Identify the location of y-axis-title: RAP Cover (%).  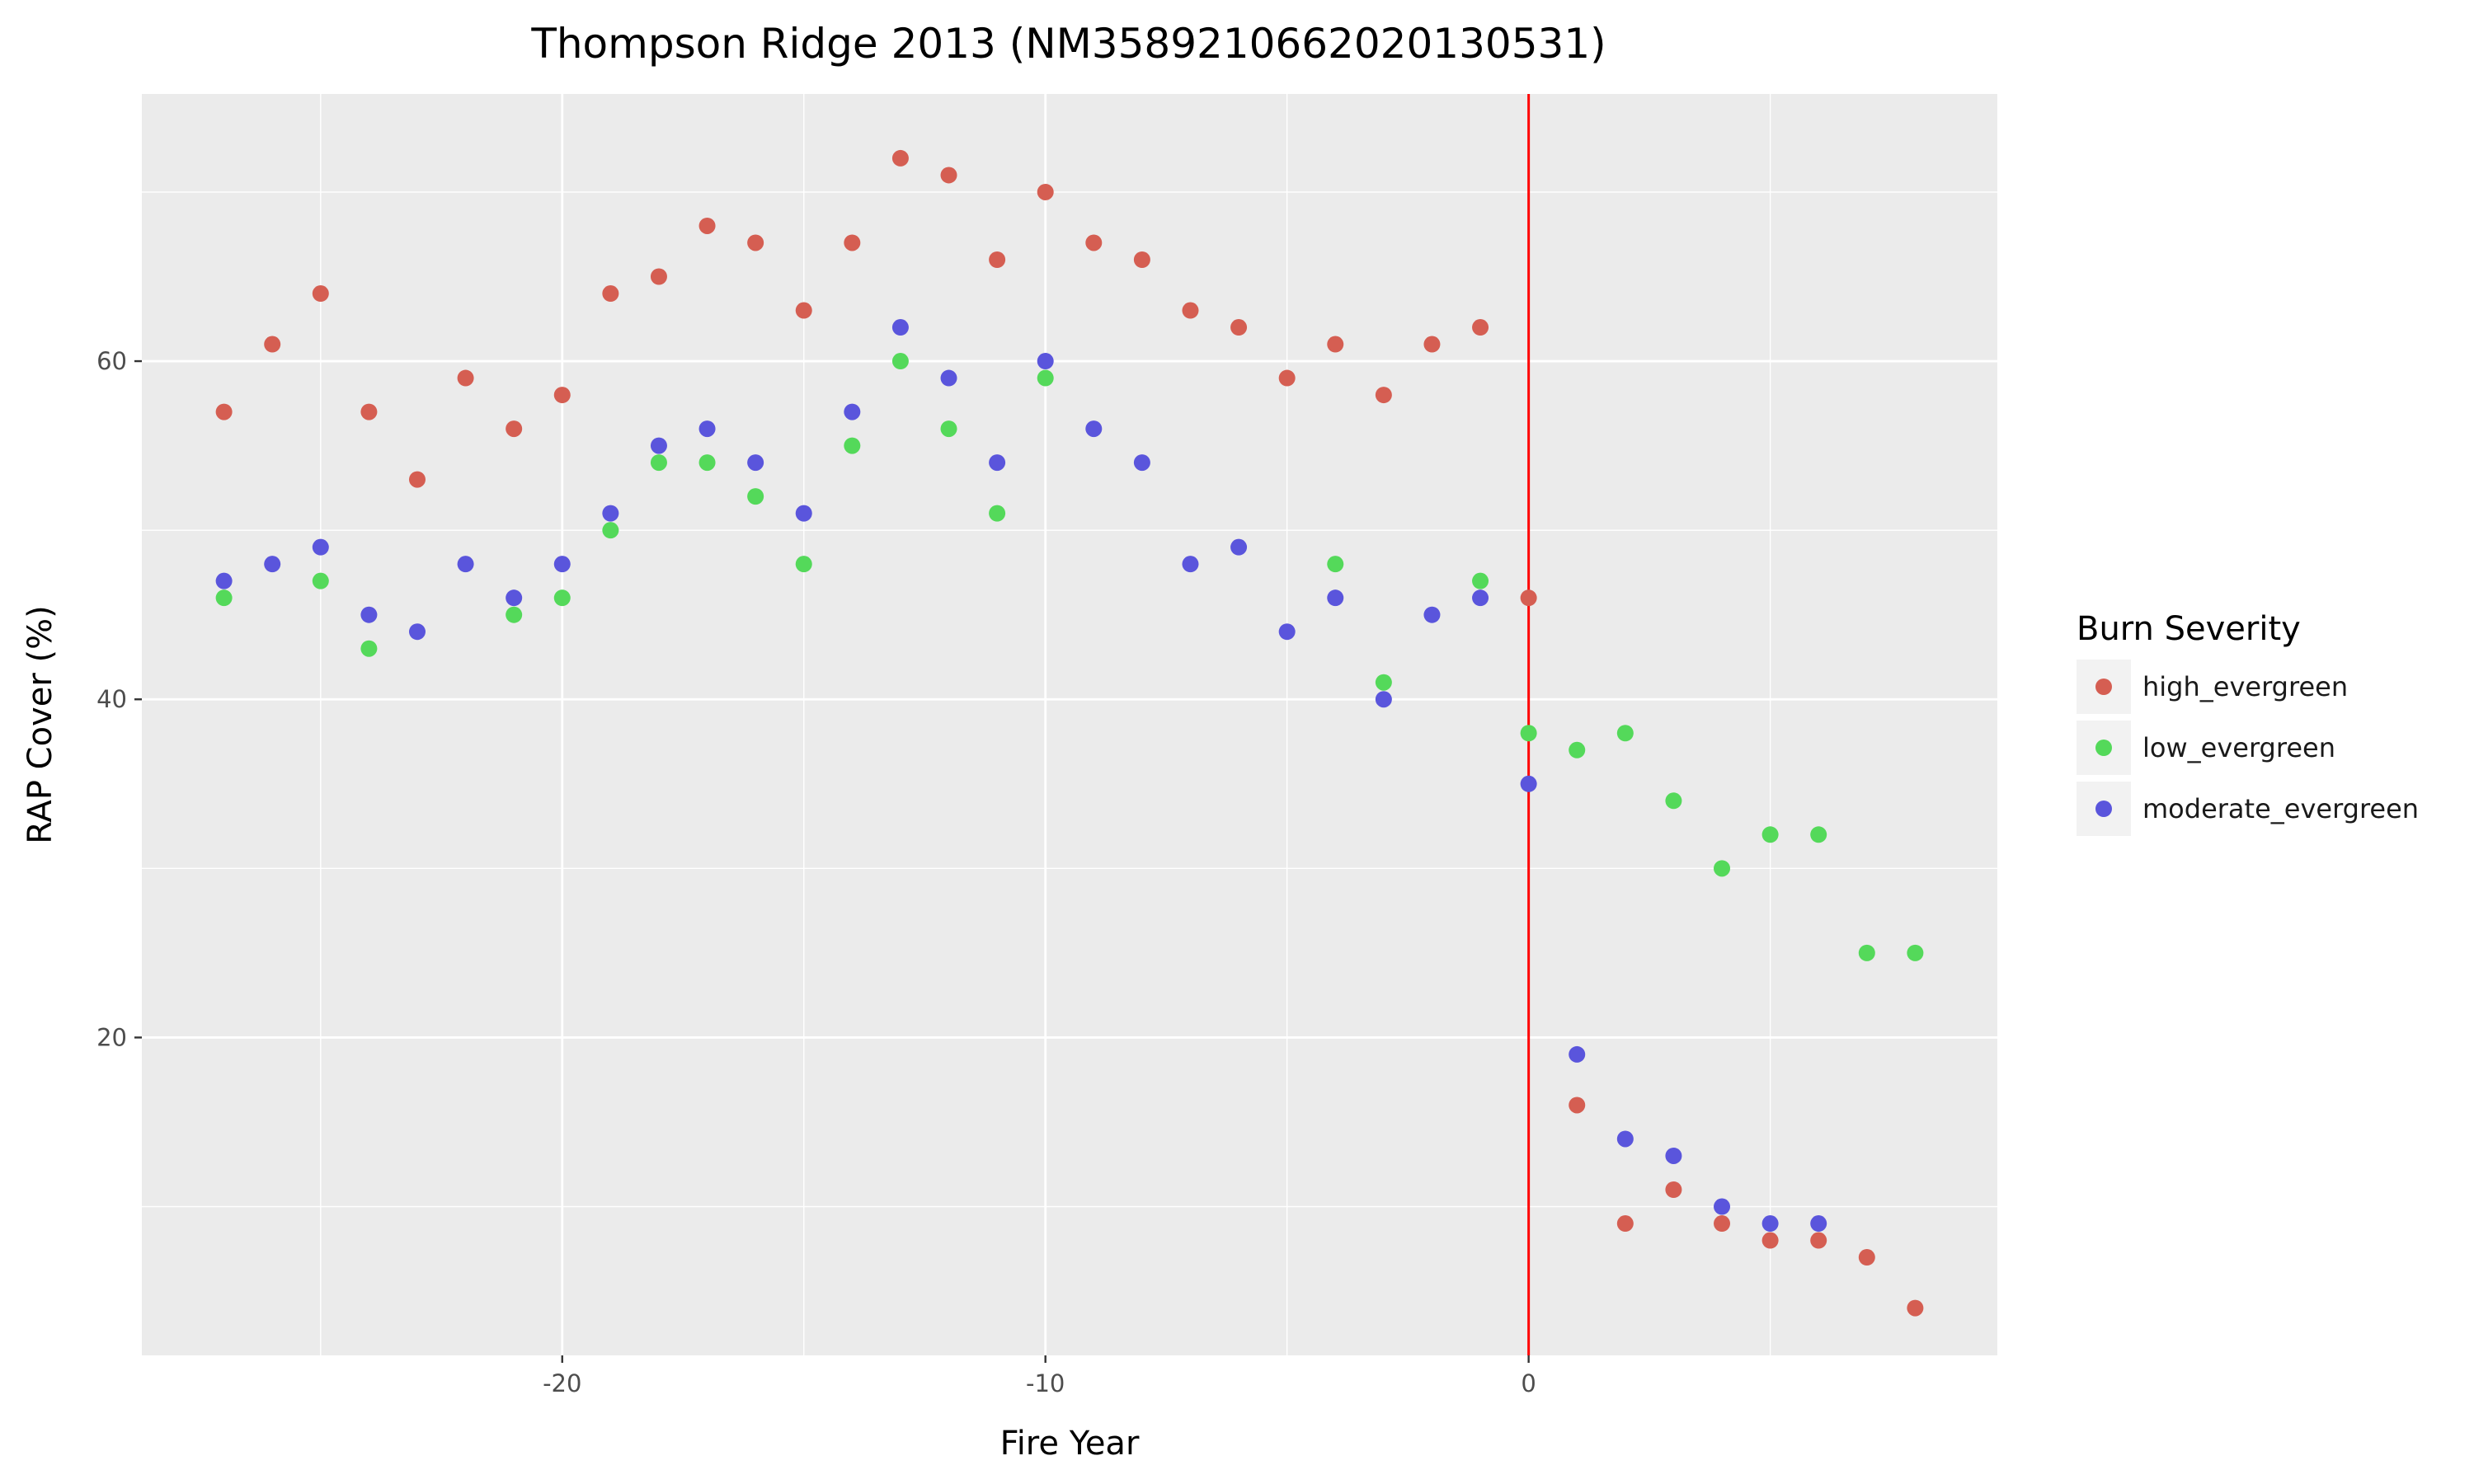
(40, 724).